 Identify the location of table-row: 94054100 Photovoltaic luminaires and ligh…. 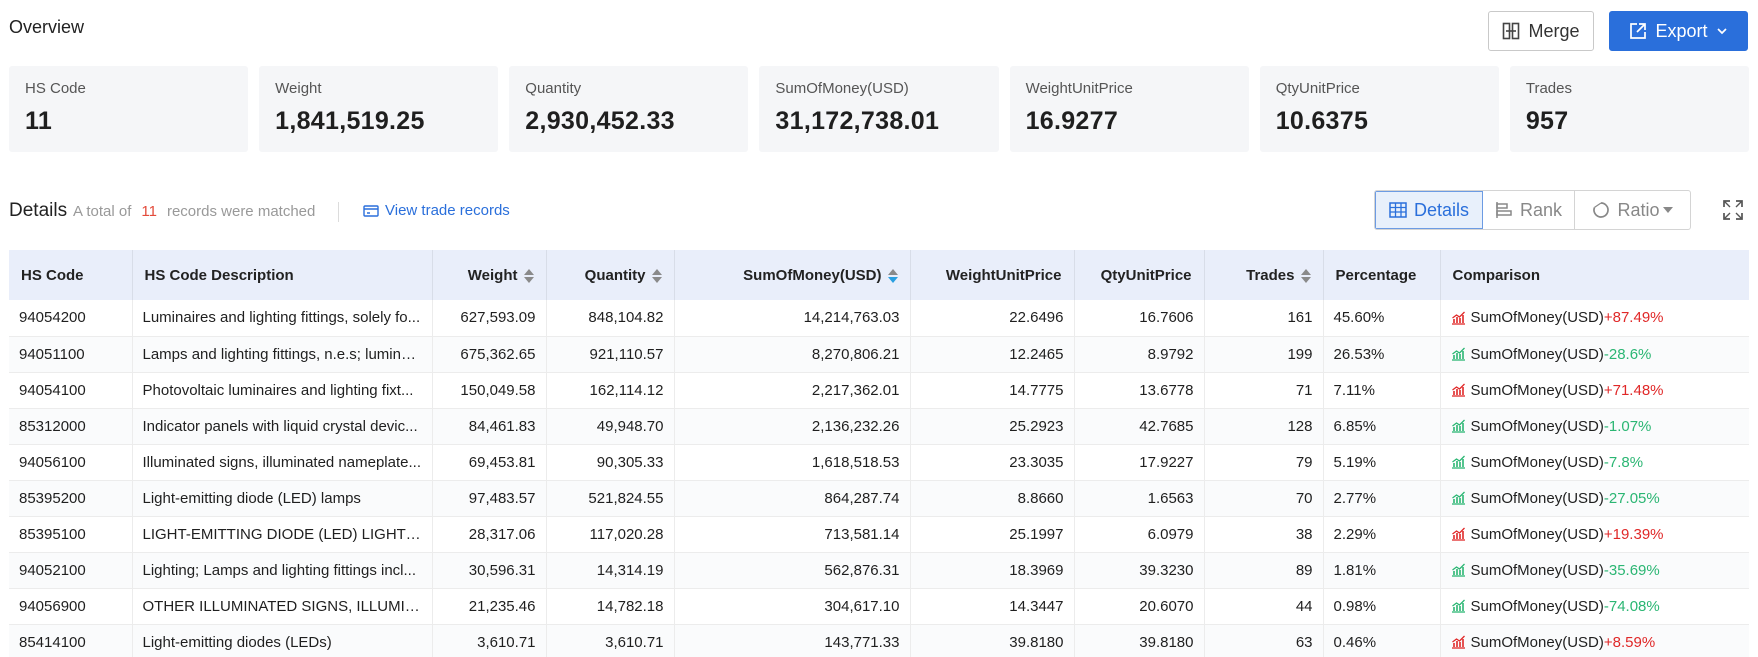
(879, 390).